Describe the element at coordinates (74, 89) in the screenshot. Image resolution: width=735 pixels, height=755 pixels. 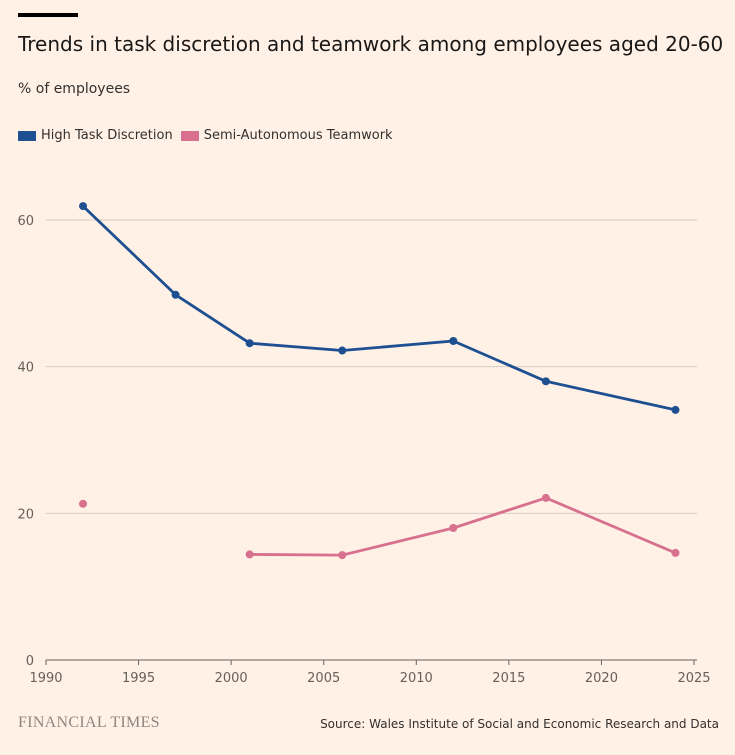
I see `chart-subtitle: % of employees` at that location.